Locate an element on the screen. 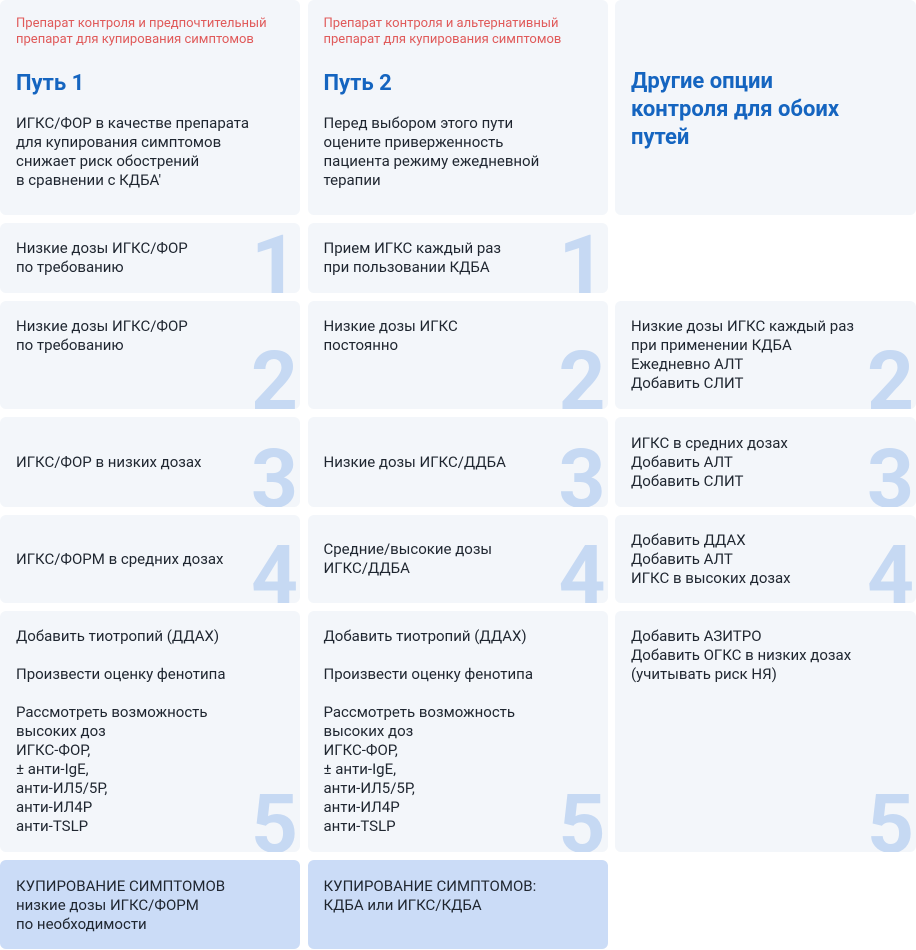 This screenshot has width=916, height=950. text-line: высоких доз is located at coordinates (61, 731).